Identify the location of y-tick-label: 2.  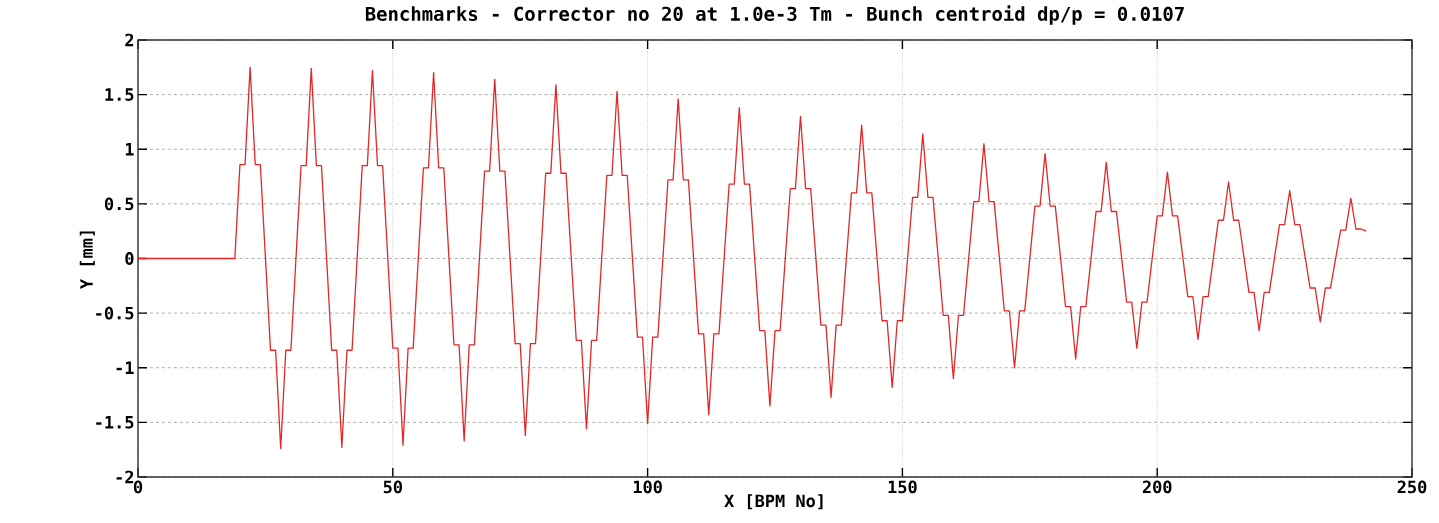
(129, 40).